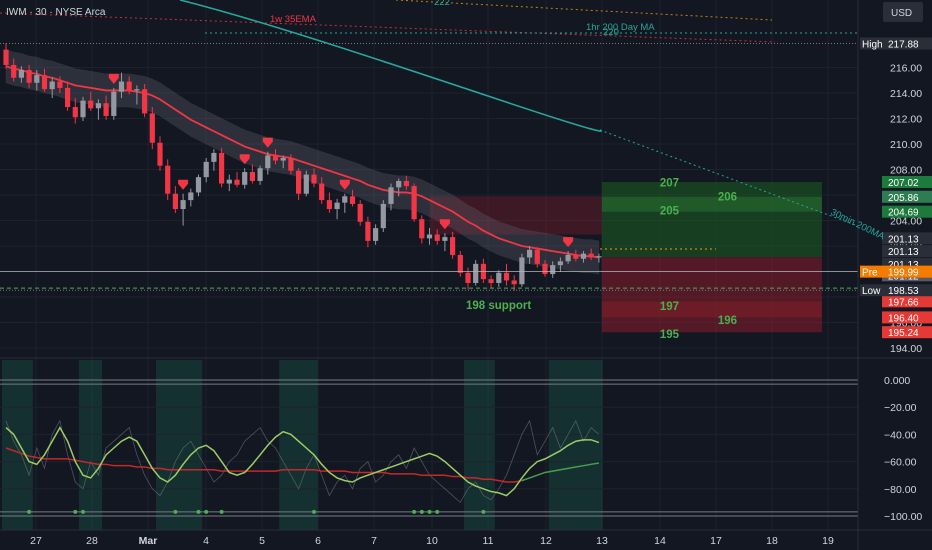  Describe the element at coordinates (179, 445) in the screenshot. I see `oscillator-band` at that location.